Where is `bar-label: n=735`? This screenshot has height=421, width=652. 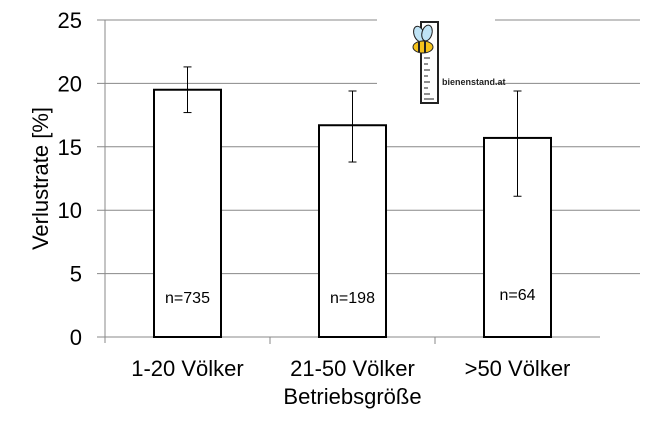
bar-label: n=735 is located at coordinates (187, 298).